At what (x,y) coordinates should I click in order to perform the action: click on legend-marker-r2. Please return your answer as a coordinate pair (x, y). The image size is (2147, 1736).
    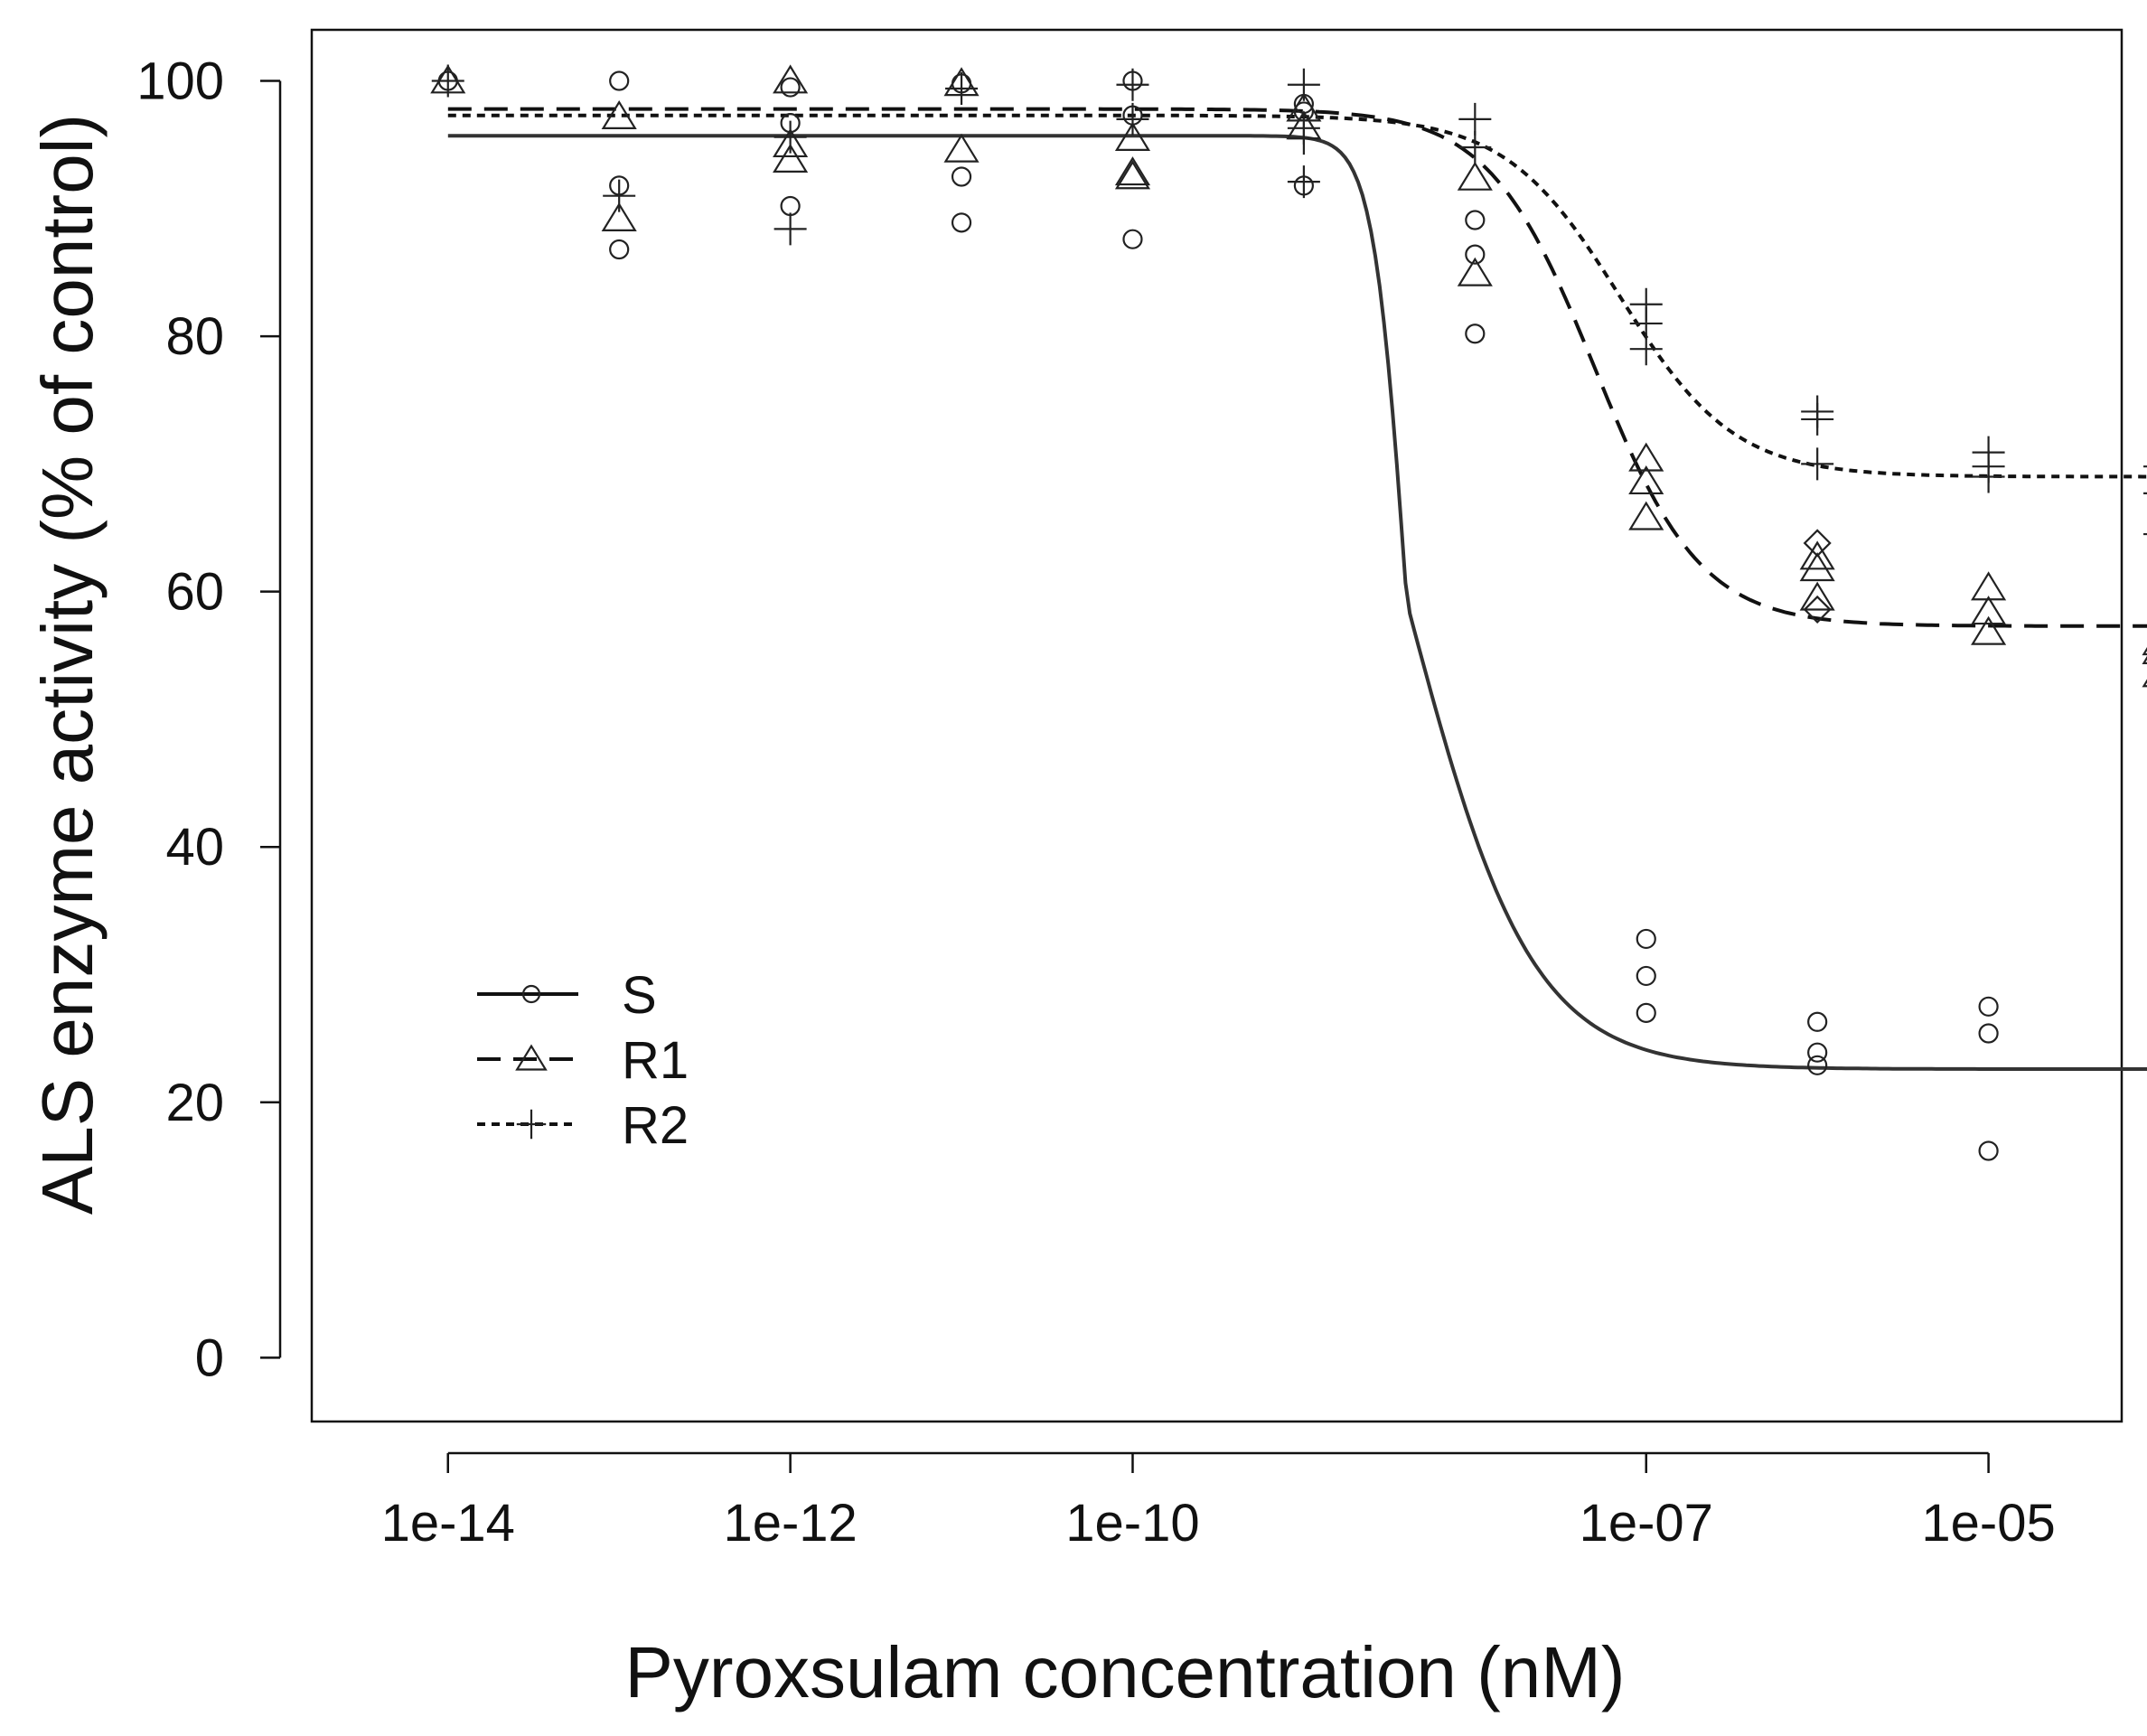
    Looking at the image, I should click on (531, 1124).